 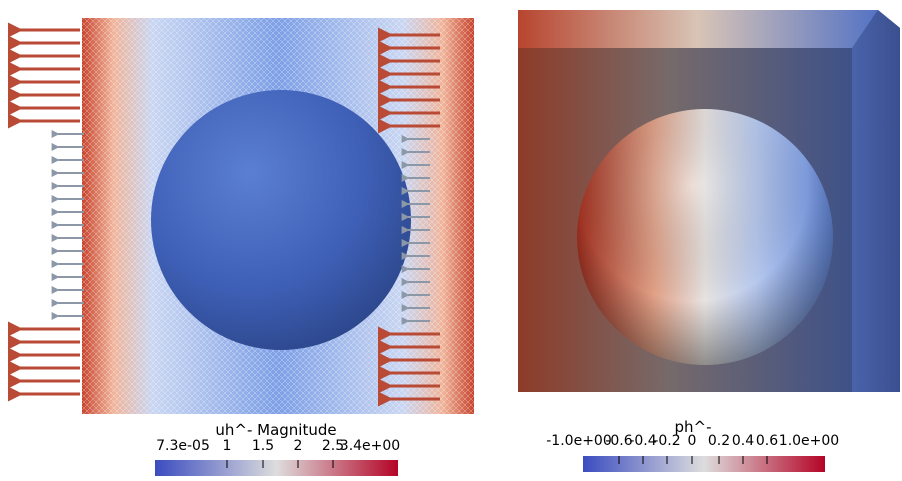 I want to click on box-side-face, so click(x=876, y=201).